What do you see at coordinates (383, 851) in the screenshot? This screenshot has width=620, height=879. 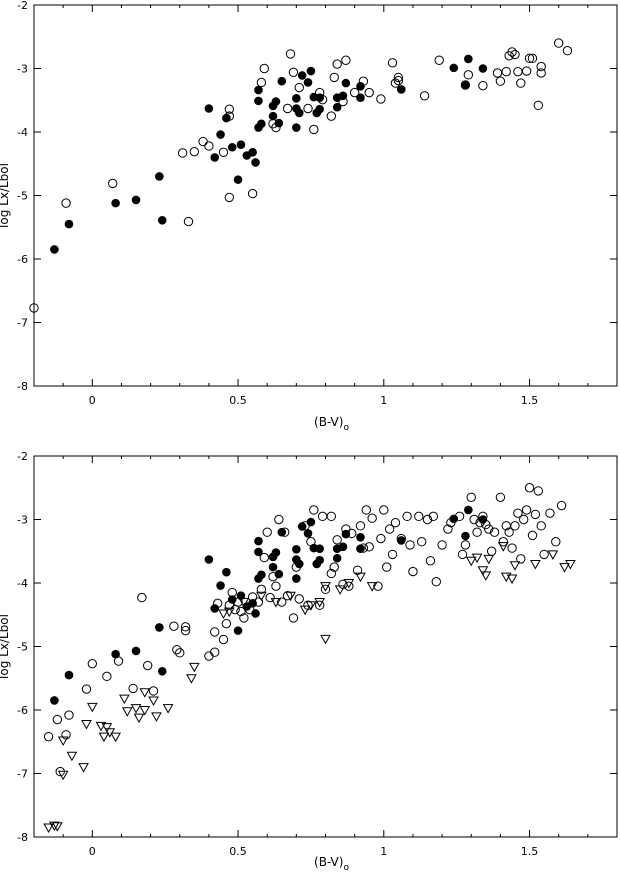 I see `x-tick-label: 1` at bounding box center [383, 851].